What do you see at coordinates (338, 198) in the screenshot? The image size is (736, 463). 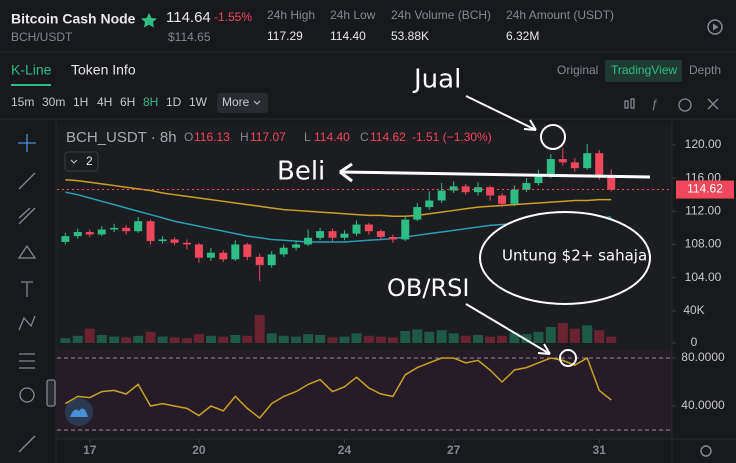 I see `moving-average` at bounding box center [338, 198].